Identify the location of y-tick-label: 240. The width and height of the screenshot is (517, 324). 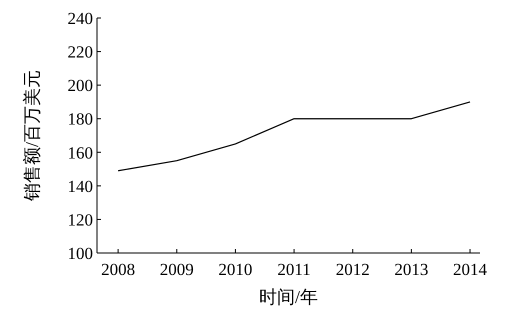
(80, 18).